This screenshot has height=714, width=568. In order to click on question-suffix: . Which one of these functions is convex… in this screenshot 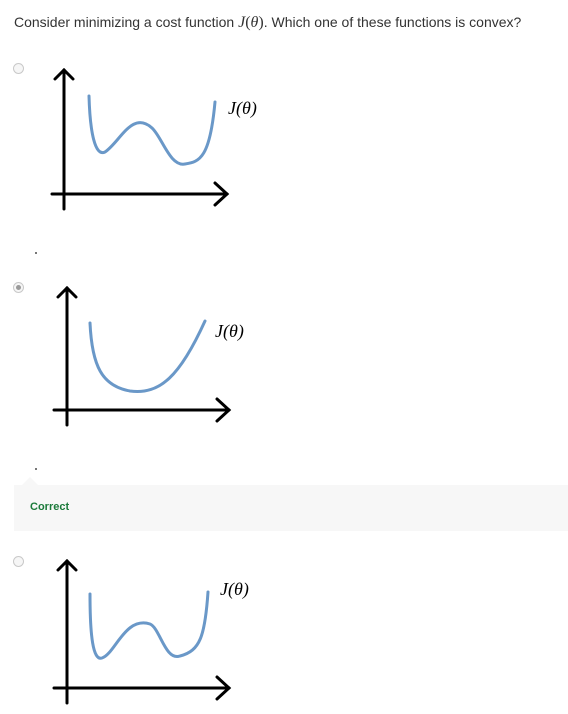, I will do `click(392, 22)`.